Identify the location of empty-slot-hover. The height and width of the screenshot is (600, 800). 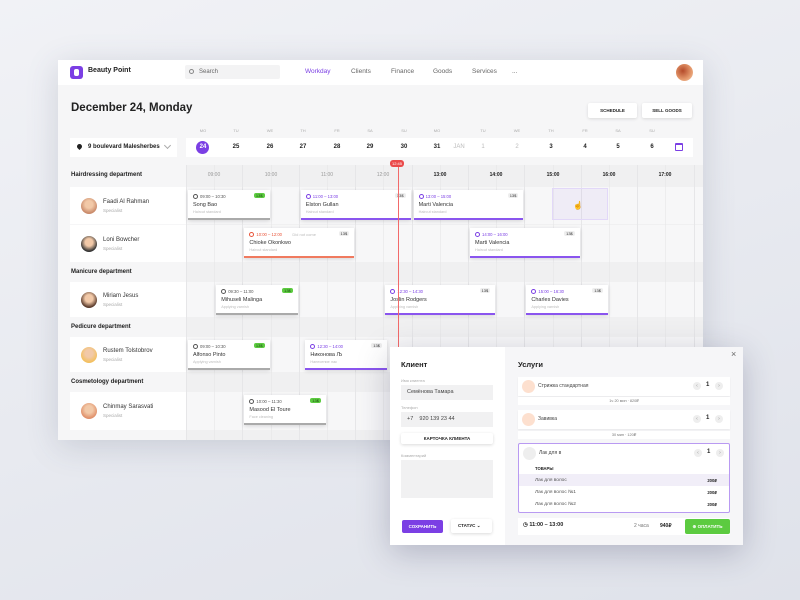
(580, 204).